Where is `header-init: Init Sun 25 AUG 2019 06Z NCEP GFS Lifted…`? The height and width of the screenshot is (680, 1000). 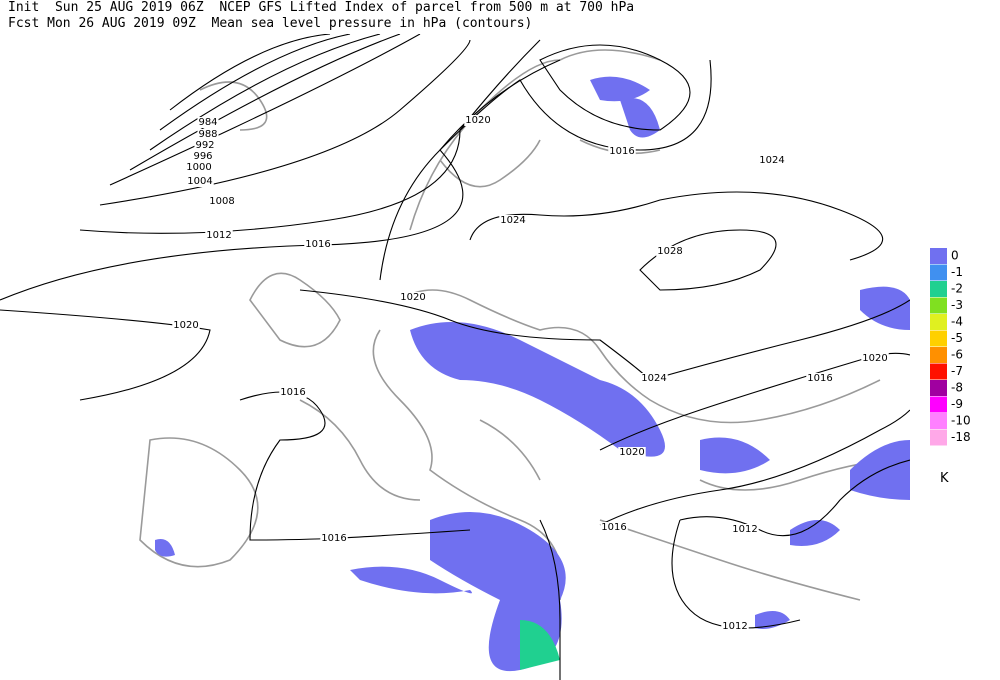 header-init: Init Sun 25 AUG 2019 06Z NCEP GFS Lifted… is located at coordinates (321, 7).